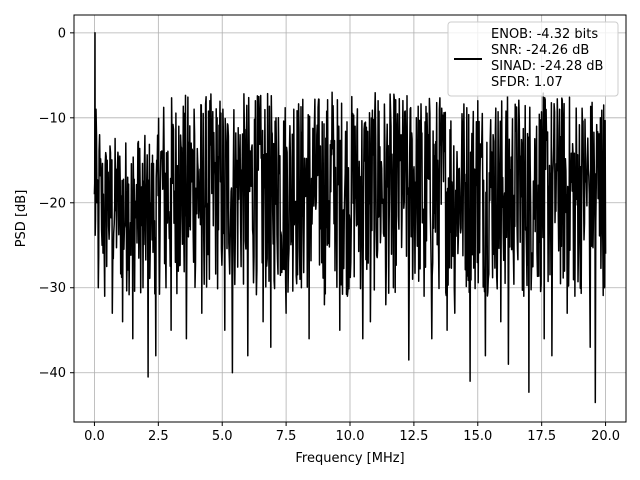  What do you see at coordinates (52, 203) in the screenshot?
I see `y-tick-label: −20` at bounding box center [52, 203].